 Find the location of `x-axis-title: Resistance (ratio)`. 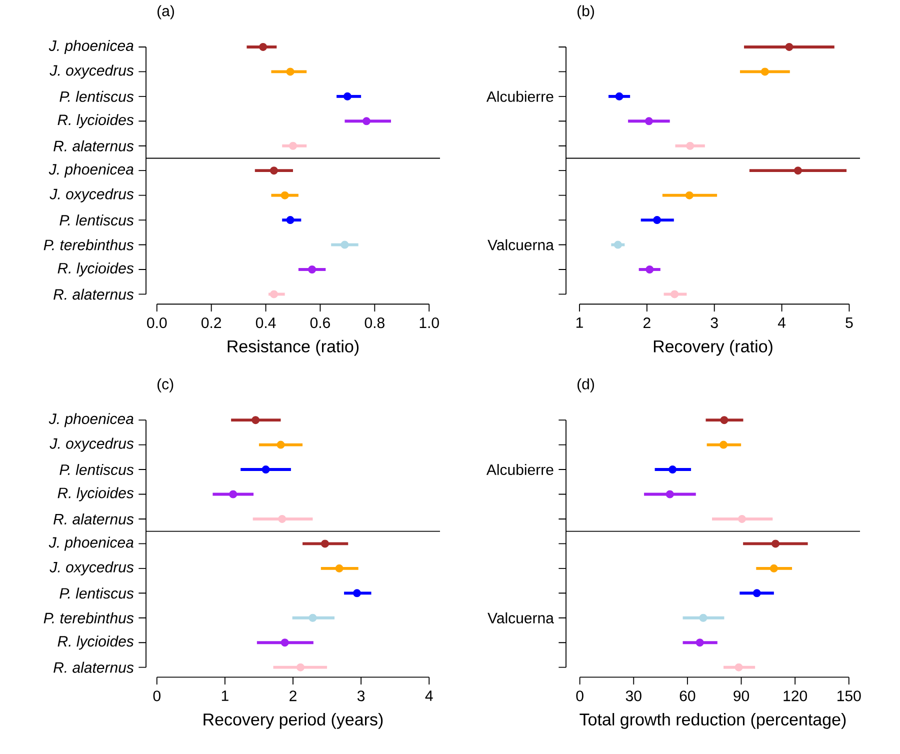

x-axis-title: Resistance (ratio) is located at coordinates (293, 348).